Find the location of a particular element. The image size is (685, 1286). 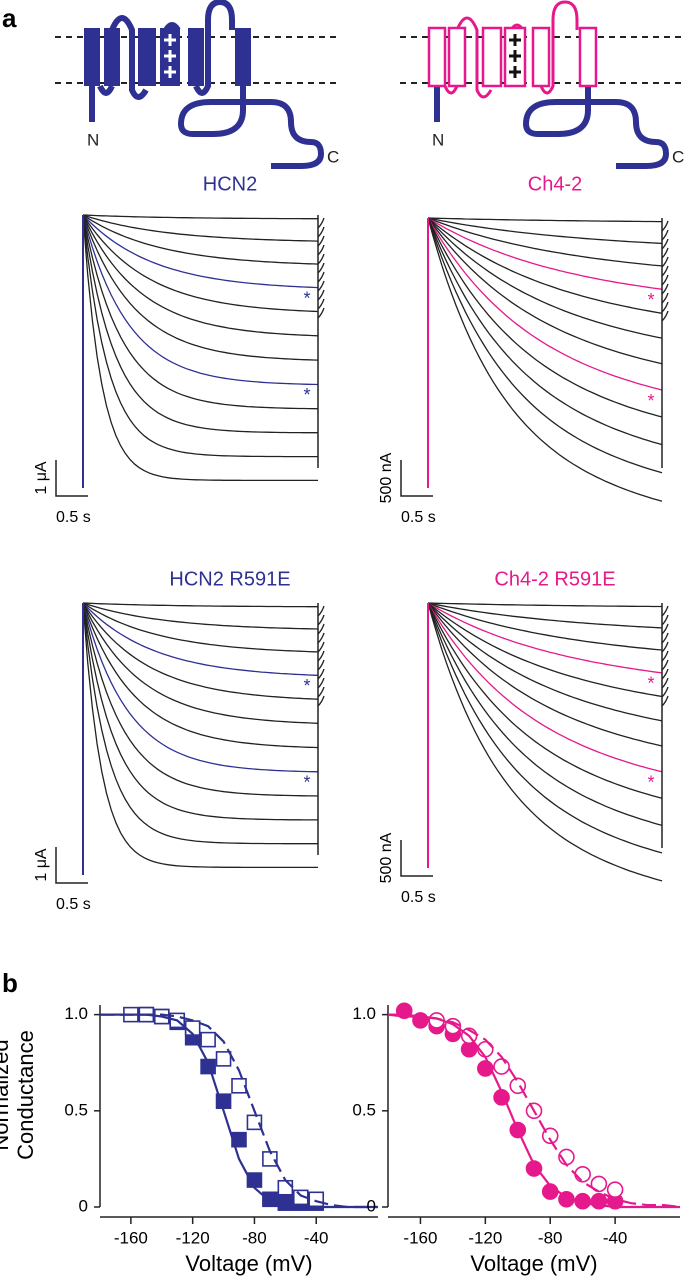

x-axis-label: Voltage (mV) is located at coordinates (533, 1263).